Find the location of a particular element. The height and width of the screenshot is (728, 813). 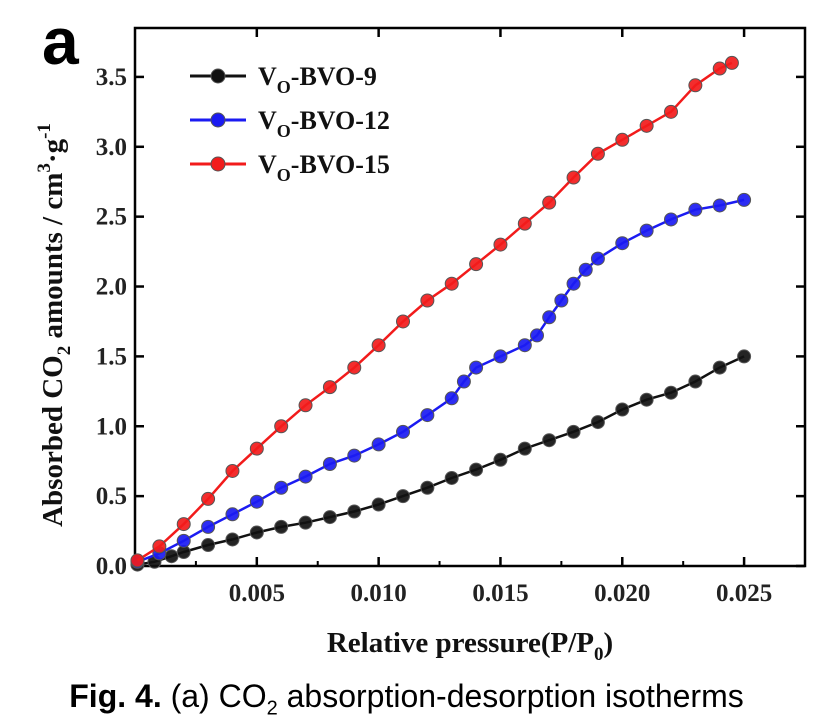

y-tick-label: 2.5 is located at coordinates (111, 217).